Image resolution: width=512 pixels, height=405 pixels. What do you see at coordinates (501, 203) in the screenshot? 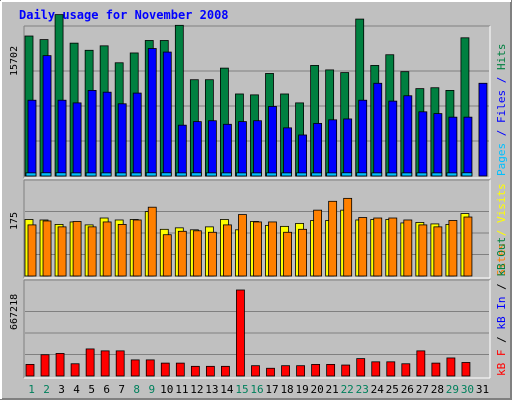
I see `legend-part: Visits` at bounding box center [501, 203].